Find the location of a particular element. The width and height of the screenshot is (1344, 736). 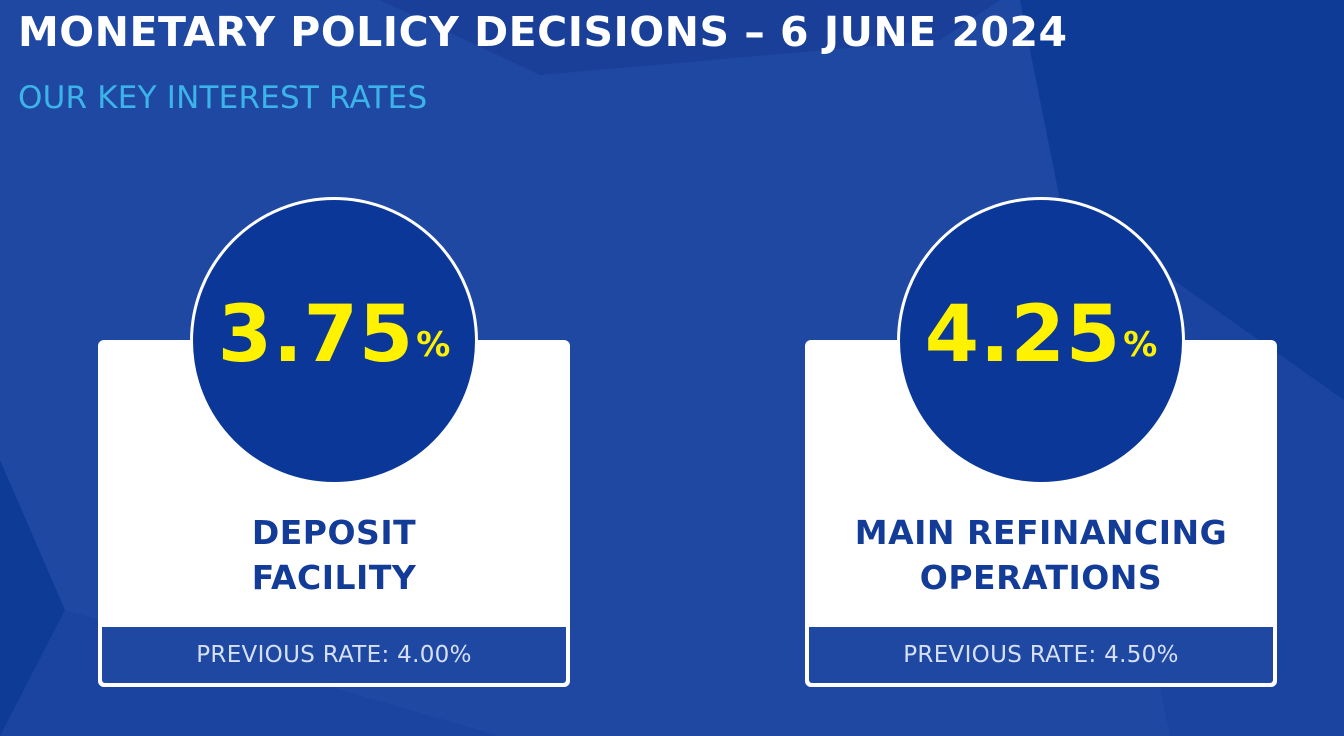

page-title: MONETARY POLICY DECISIONS – 6 JUNE 2024 is located at coordinates (543, 32).